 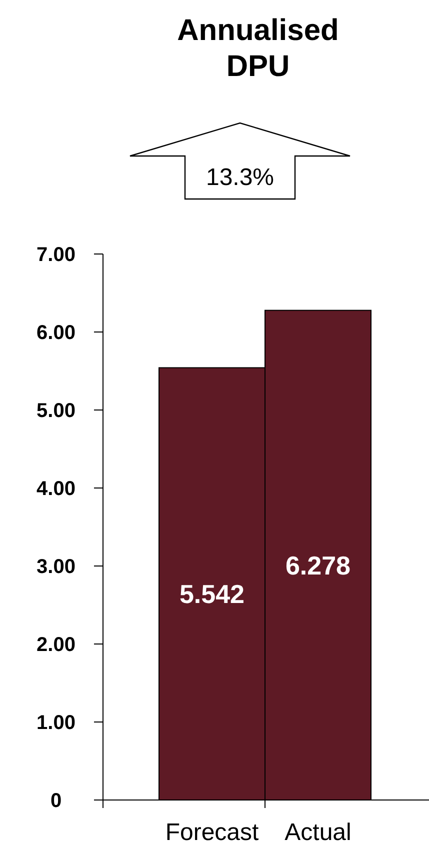 I want to click on y-tick-label: 0, so click(x=56, y=801).